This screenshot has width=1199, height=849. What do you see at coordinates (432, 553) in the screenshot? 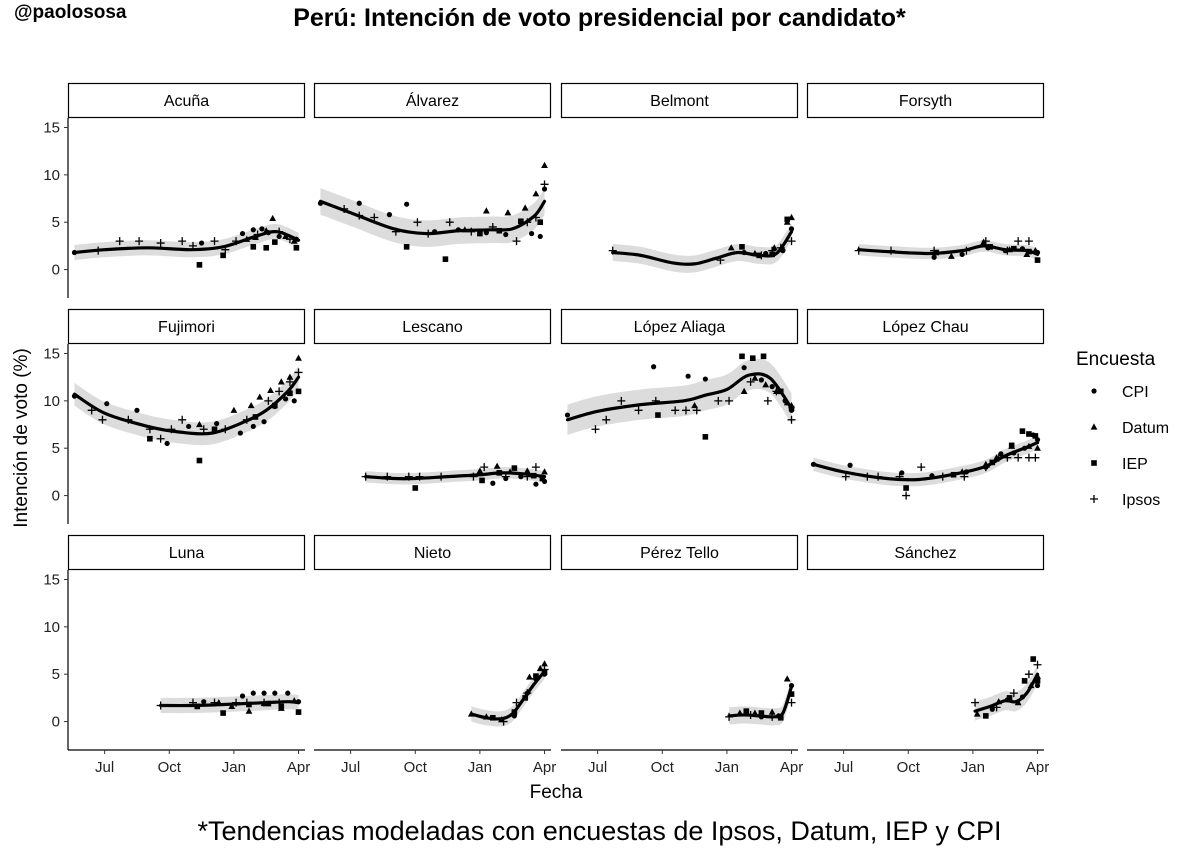
I see `facet-strip-label: Nieto` at bounding box center [432, 553].